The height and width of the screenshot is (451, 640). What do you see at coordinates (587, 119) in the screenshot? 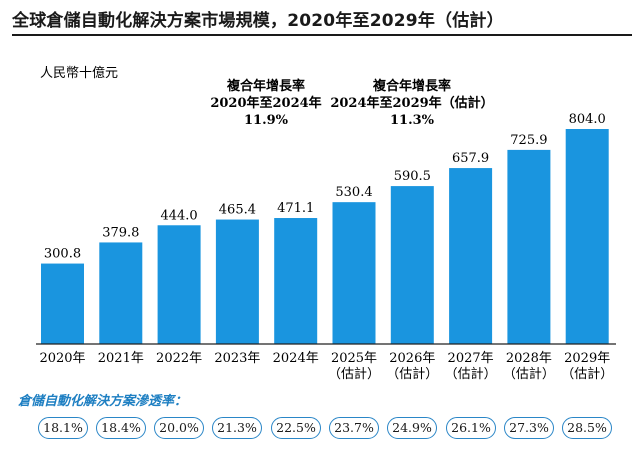
I see `value-label-9: 804.0` at bounding box center [587, 119].